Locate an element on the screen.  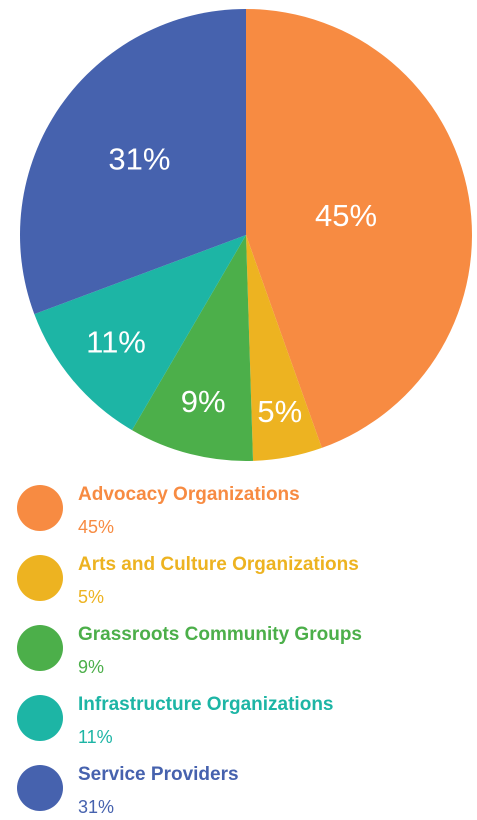
legend-name: Grassroots Community Groups is located at coordinates (220, 634).